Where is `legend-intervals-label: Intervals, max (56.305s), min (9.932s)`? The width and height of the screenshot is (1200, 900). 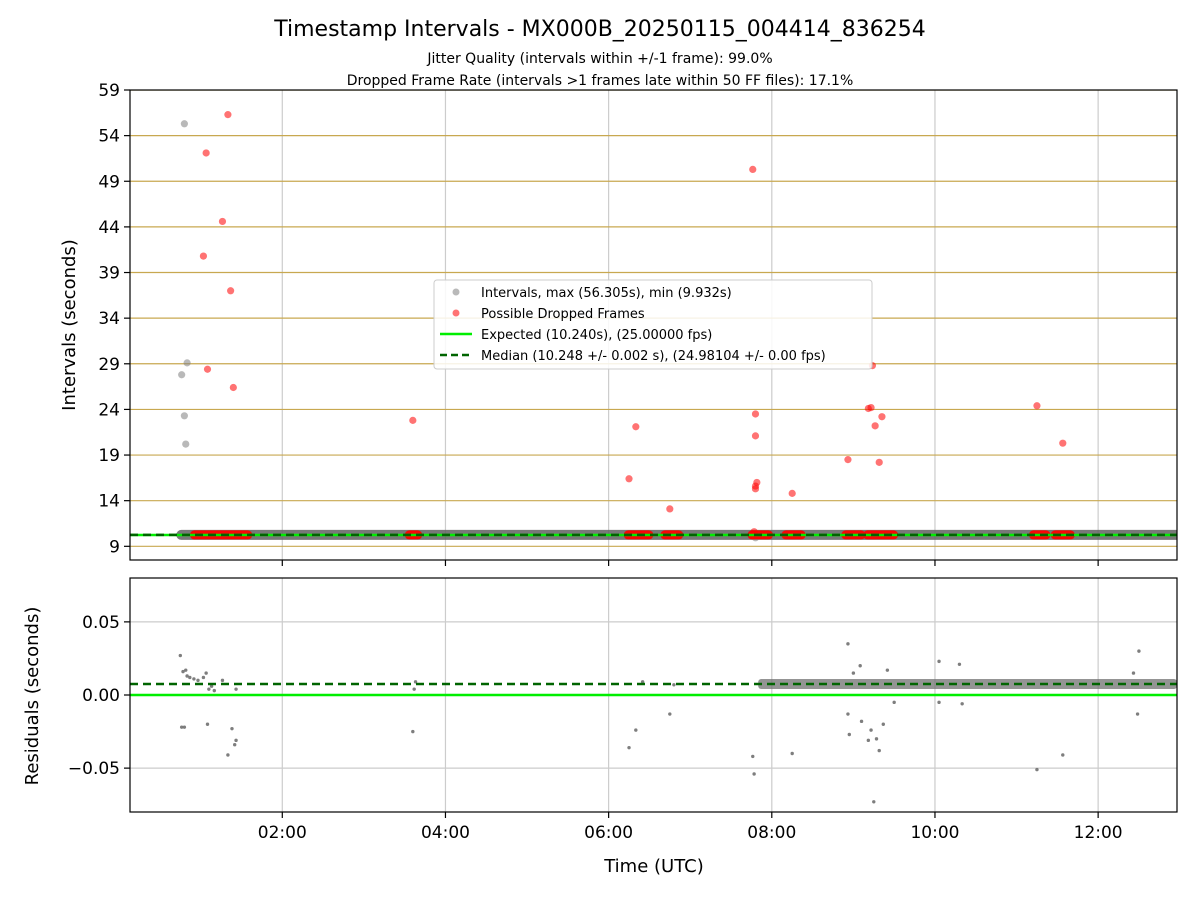 legend-intervals-label: Intervals, max (56.305s), min (9.932s) is located at coordinates (606, 293).